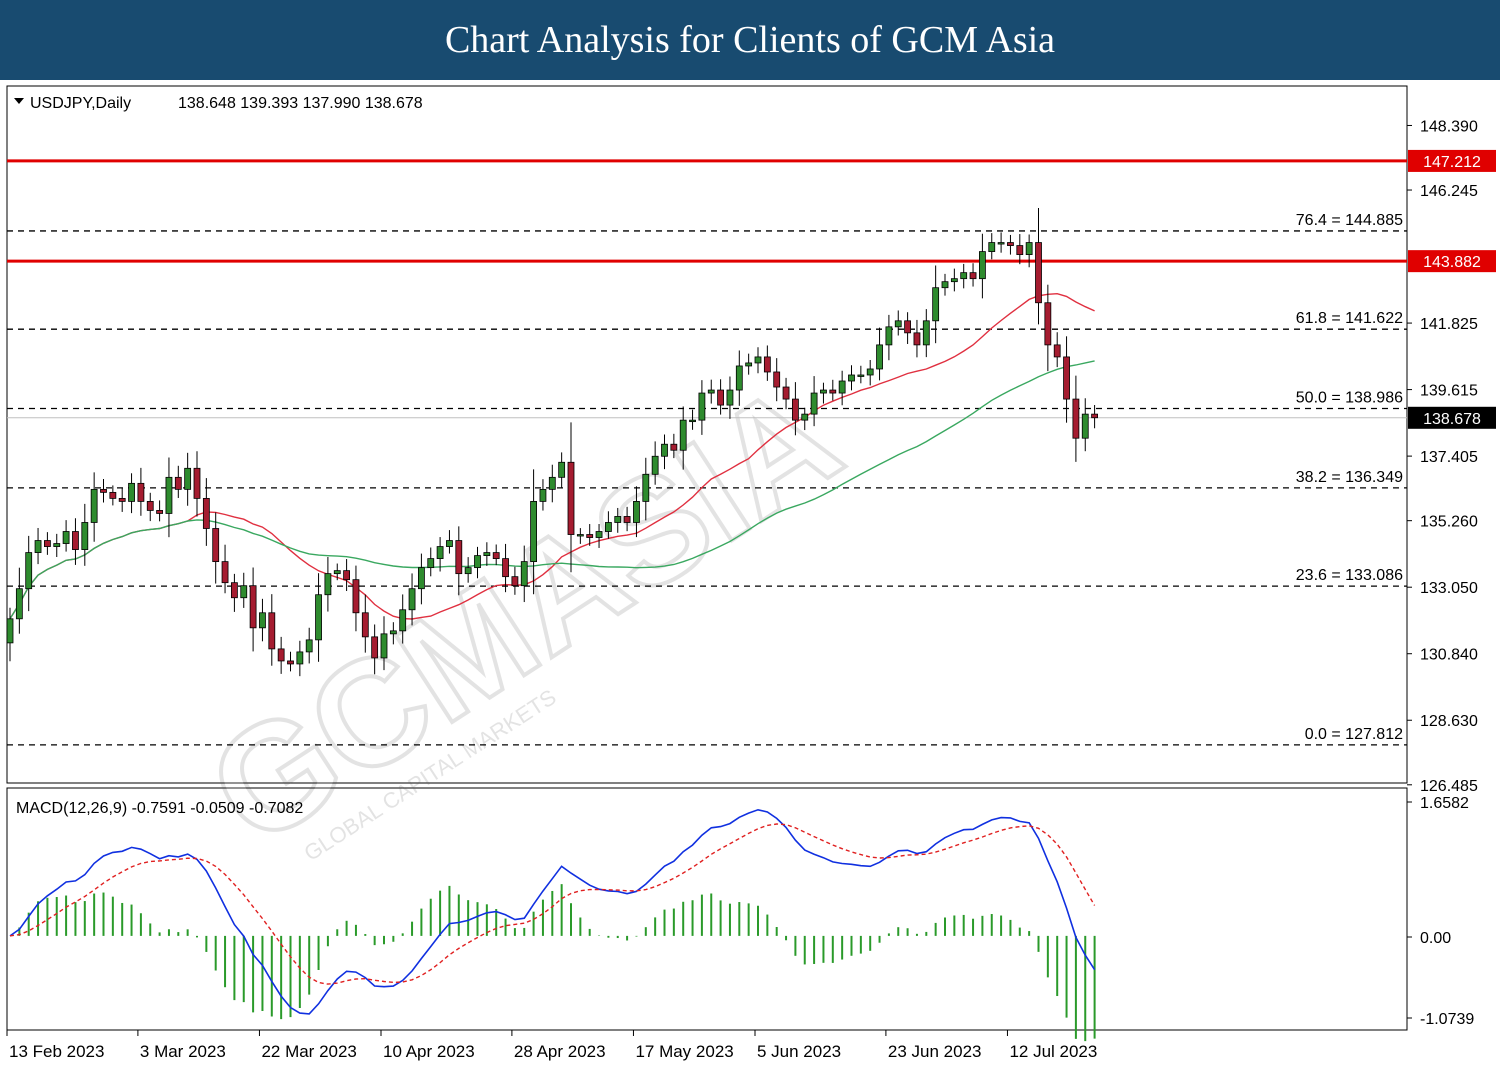 This screenshot has width=1500, height=1071. What do you see at coordinates (80, 103) in the screenshot?
I see `symbol-label: USDJPY,Daily` at bounding box center [80, 103].